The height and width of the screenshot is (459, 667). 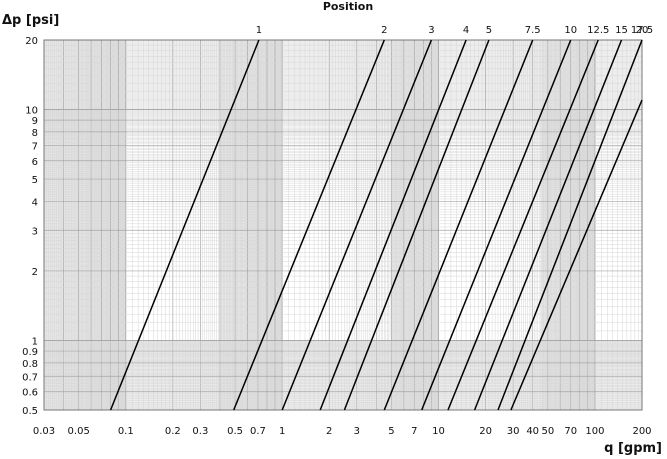 I want to click on x-tick-label: 200, so click(x=641, y=431).